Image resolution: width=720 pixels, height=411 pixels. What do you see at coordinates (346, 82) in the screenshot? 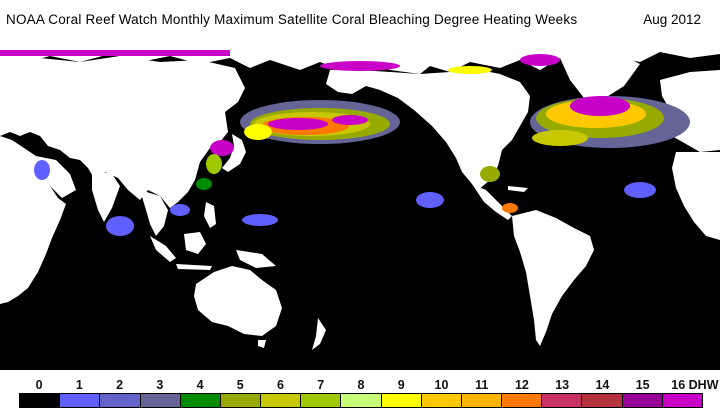
I see `alaska-land` at bounding box center [346, 82].